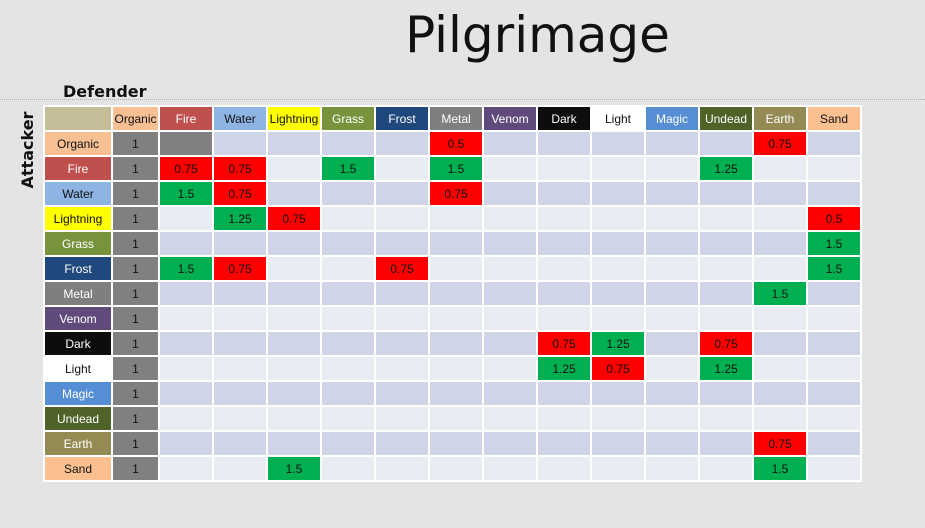  I want to click on table-row: Magic 1, so click(452, 393).